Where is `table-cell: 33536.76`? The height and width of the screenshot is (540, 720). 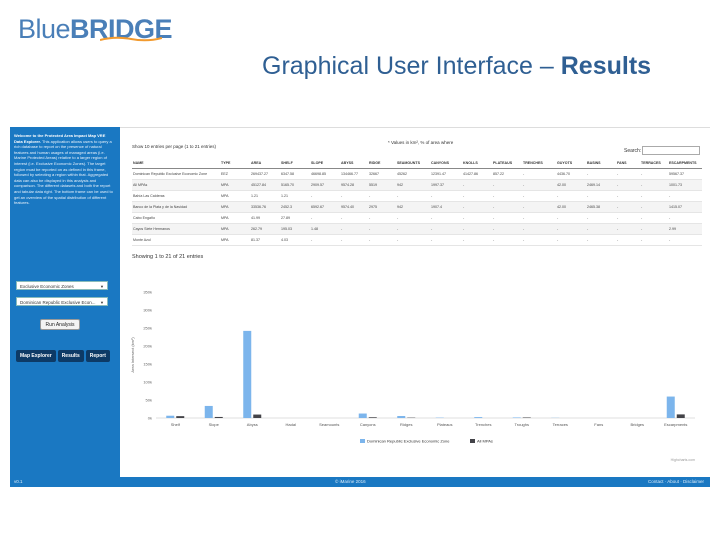 table-cell: 33536.76 is located at coordinates (265, 207).